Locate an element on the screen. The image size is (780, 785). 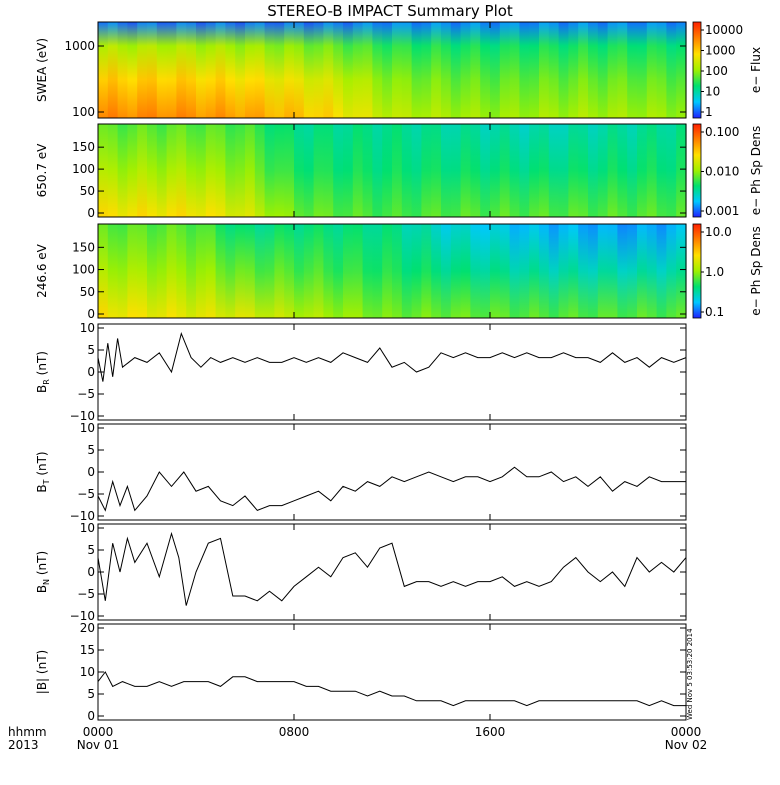
y-axis-label: BN (nT) is located at coordinates (43, 572).